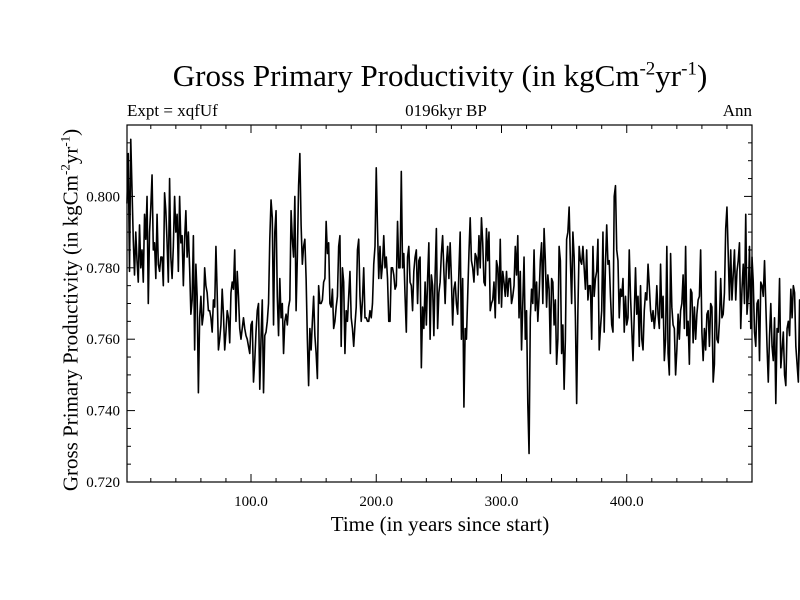 The width and height of the screenshot is (800, 600). What do you see at coordinates (627, 502) in the screenshot?
I see `x-tick-label: 400.0` at bounding box center [627, 502].